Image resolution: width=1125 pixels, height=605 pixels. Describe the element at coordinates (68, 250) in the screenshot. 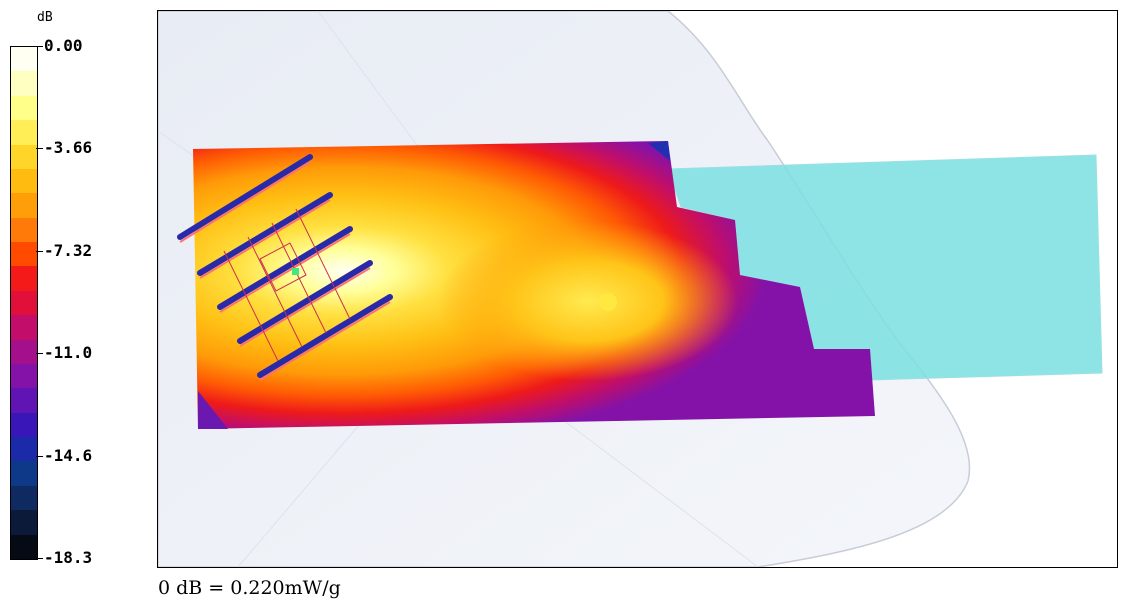

I see `colorbar-tick-label: -7.32` at that location.